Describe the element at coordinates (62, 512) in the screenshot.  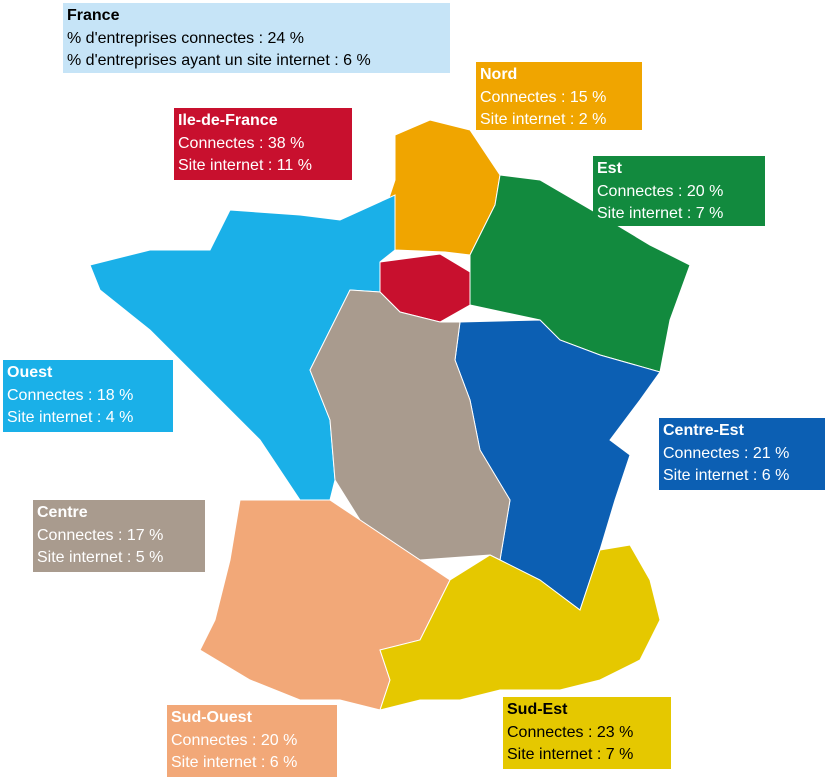
I see `region-name: Centre` at that location.